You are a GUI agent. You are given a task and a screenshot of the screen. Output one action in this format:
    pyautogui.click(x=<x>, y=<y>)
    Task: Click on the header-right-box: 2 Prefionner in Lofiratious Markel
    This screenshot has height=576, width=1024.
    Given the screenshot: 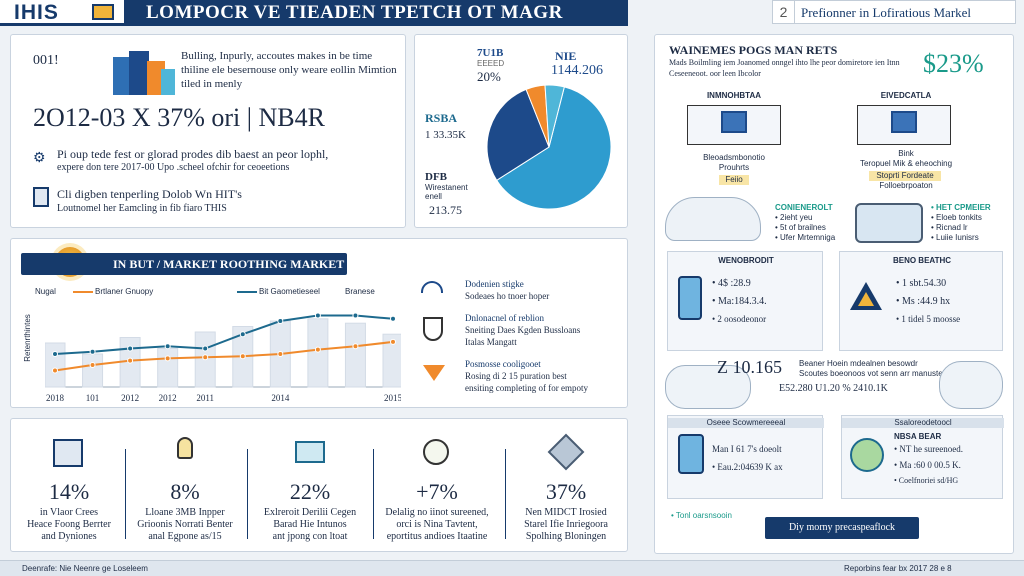 What is the action you would take?
    pyautogui.click(x=894, y=12)
    